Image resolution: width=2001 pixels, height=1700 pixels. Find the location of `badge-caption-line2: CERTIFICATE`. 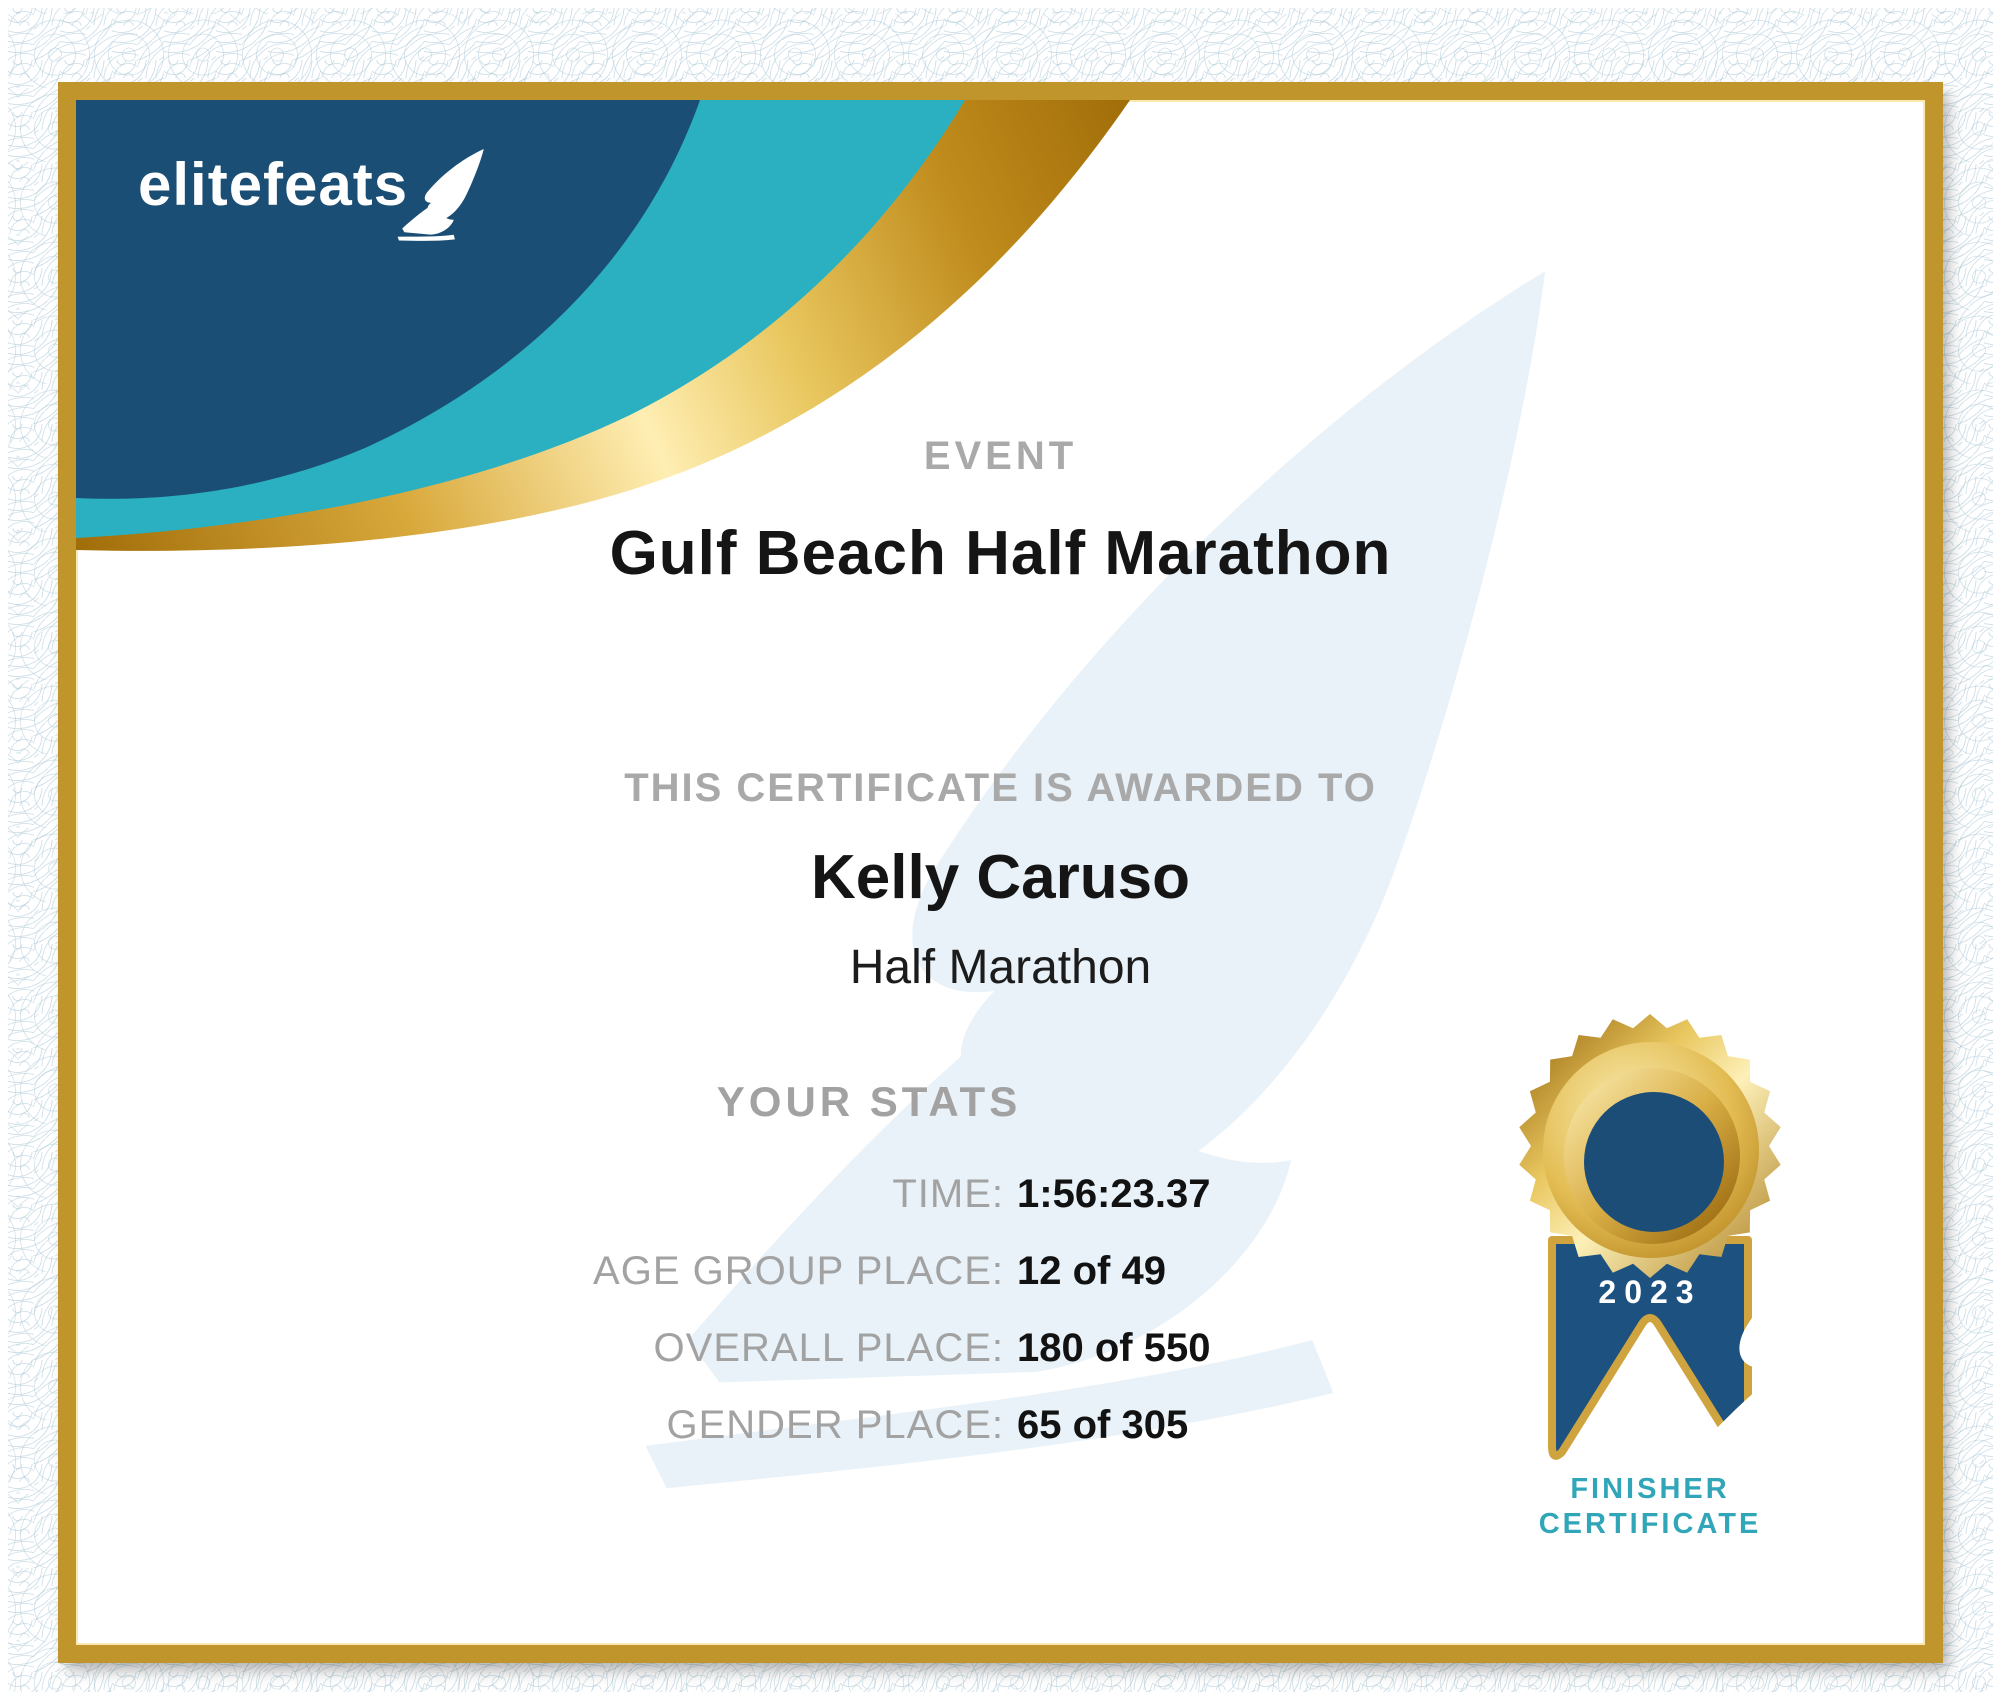

badge-caption-line2: CERTIFICATE is located at coordinates (1650, 1523).